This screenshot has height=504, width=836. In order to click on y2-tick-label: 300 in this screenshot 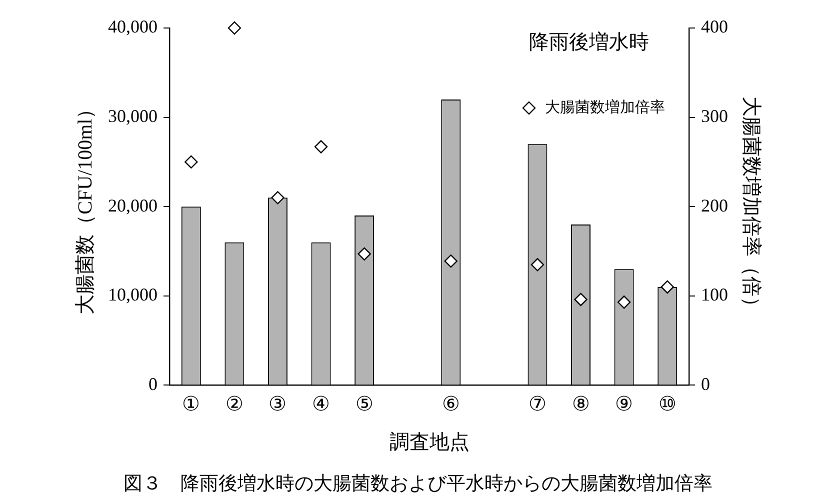, I will do `click(714, 116)`.